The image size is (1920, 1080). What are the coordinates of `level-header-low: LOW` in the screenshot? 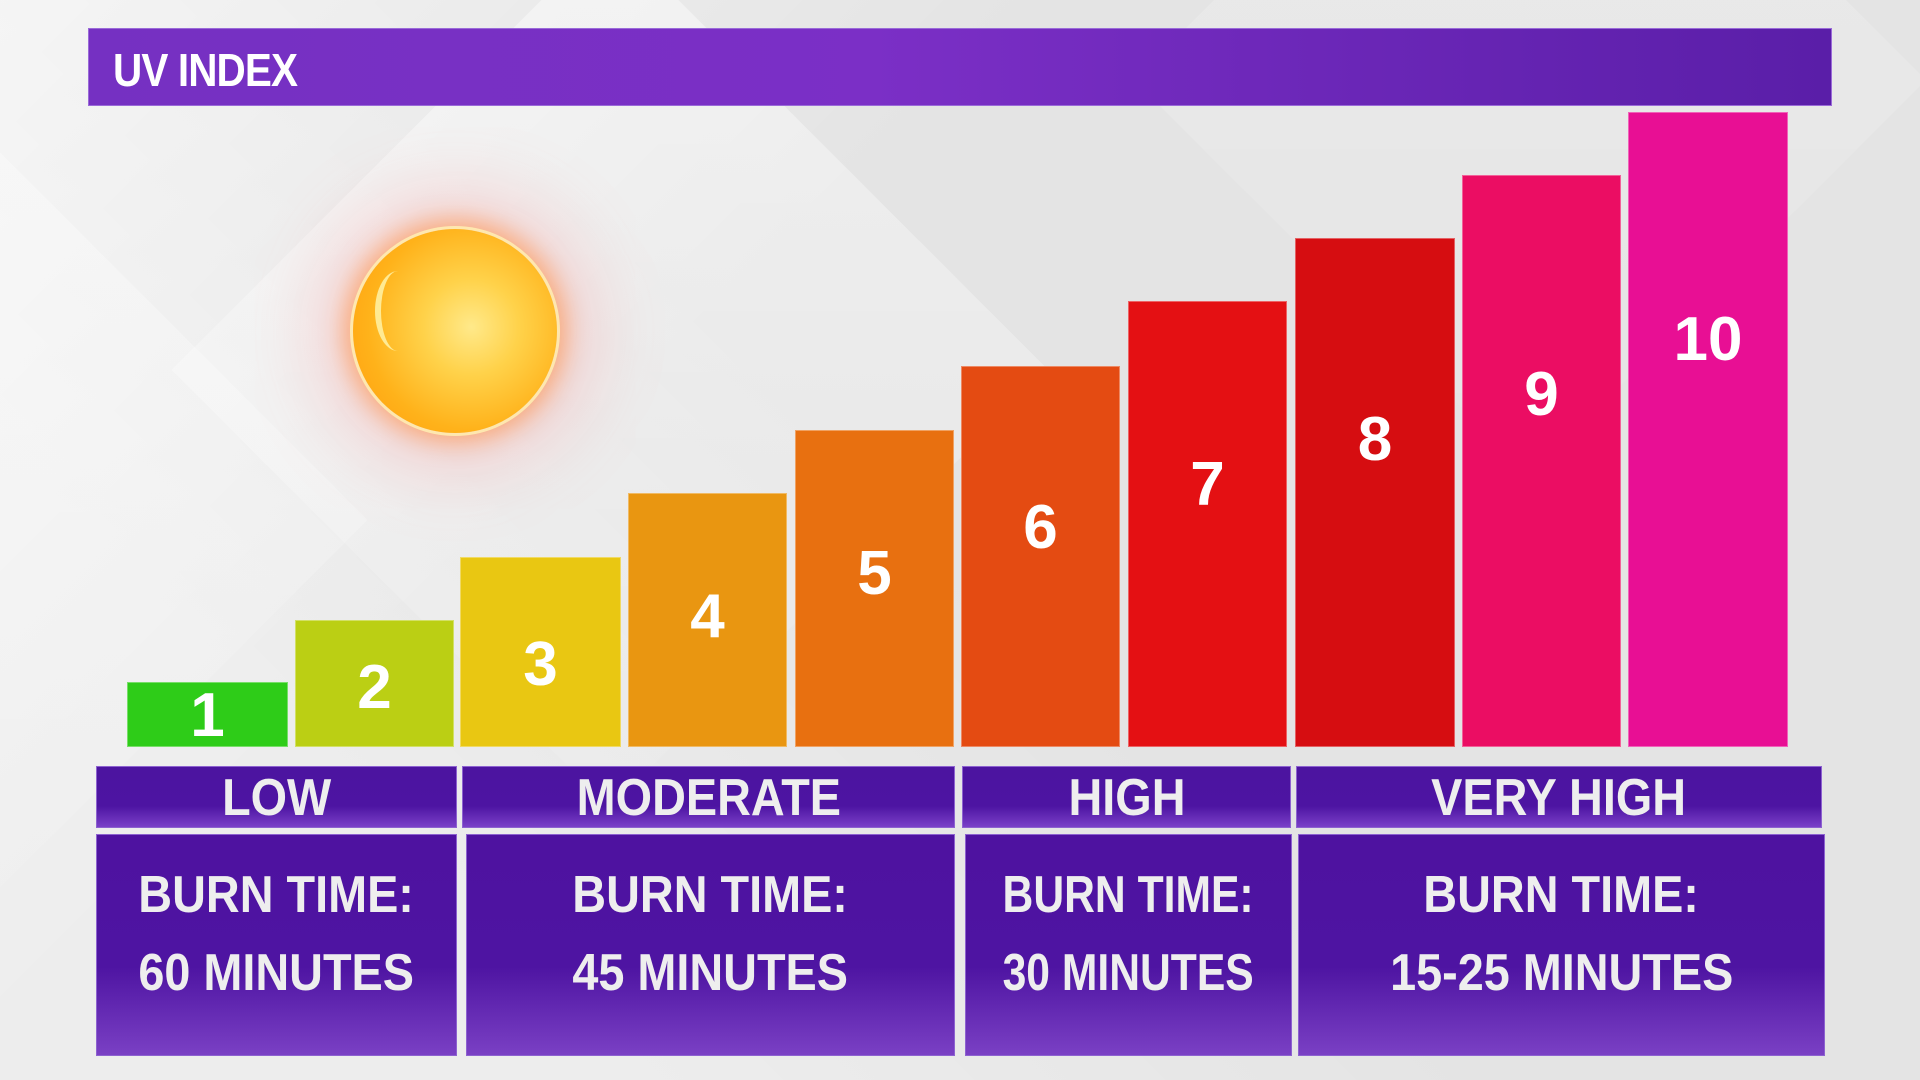 It's located at (276, 797).